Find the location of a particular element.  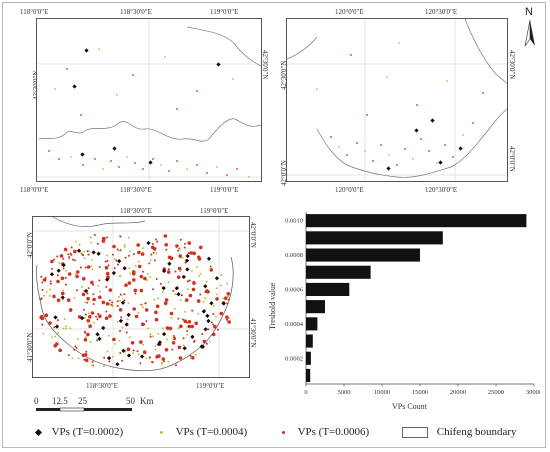

map-tl-top-label-3: 119°0'0"E is located at coordinates (224, 12).